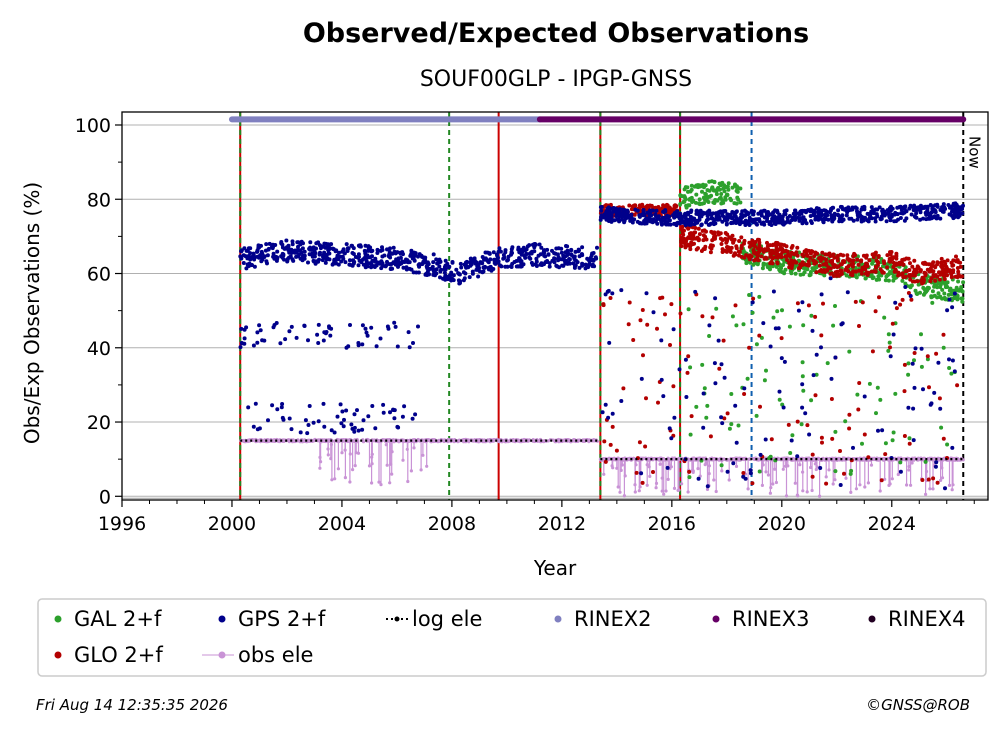 This screenshot has height=734, width=1008. What do you see at coordinates (781, 344) in the screenshot?
I see `series-glo-2-f` at bounding box center [781, 344].